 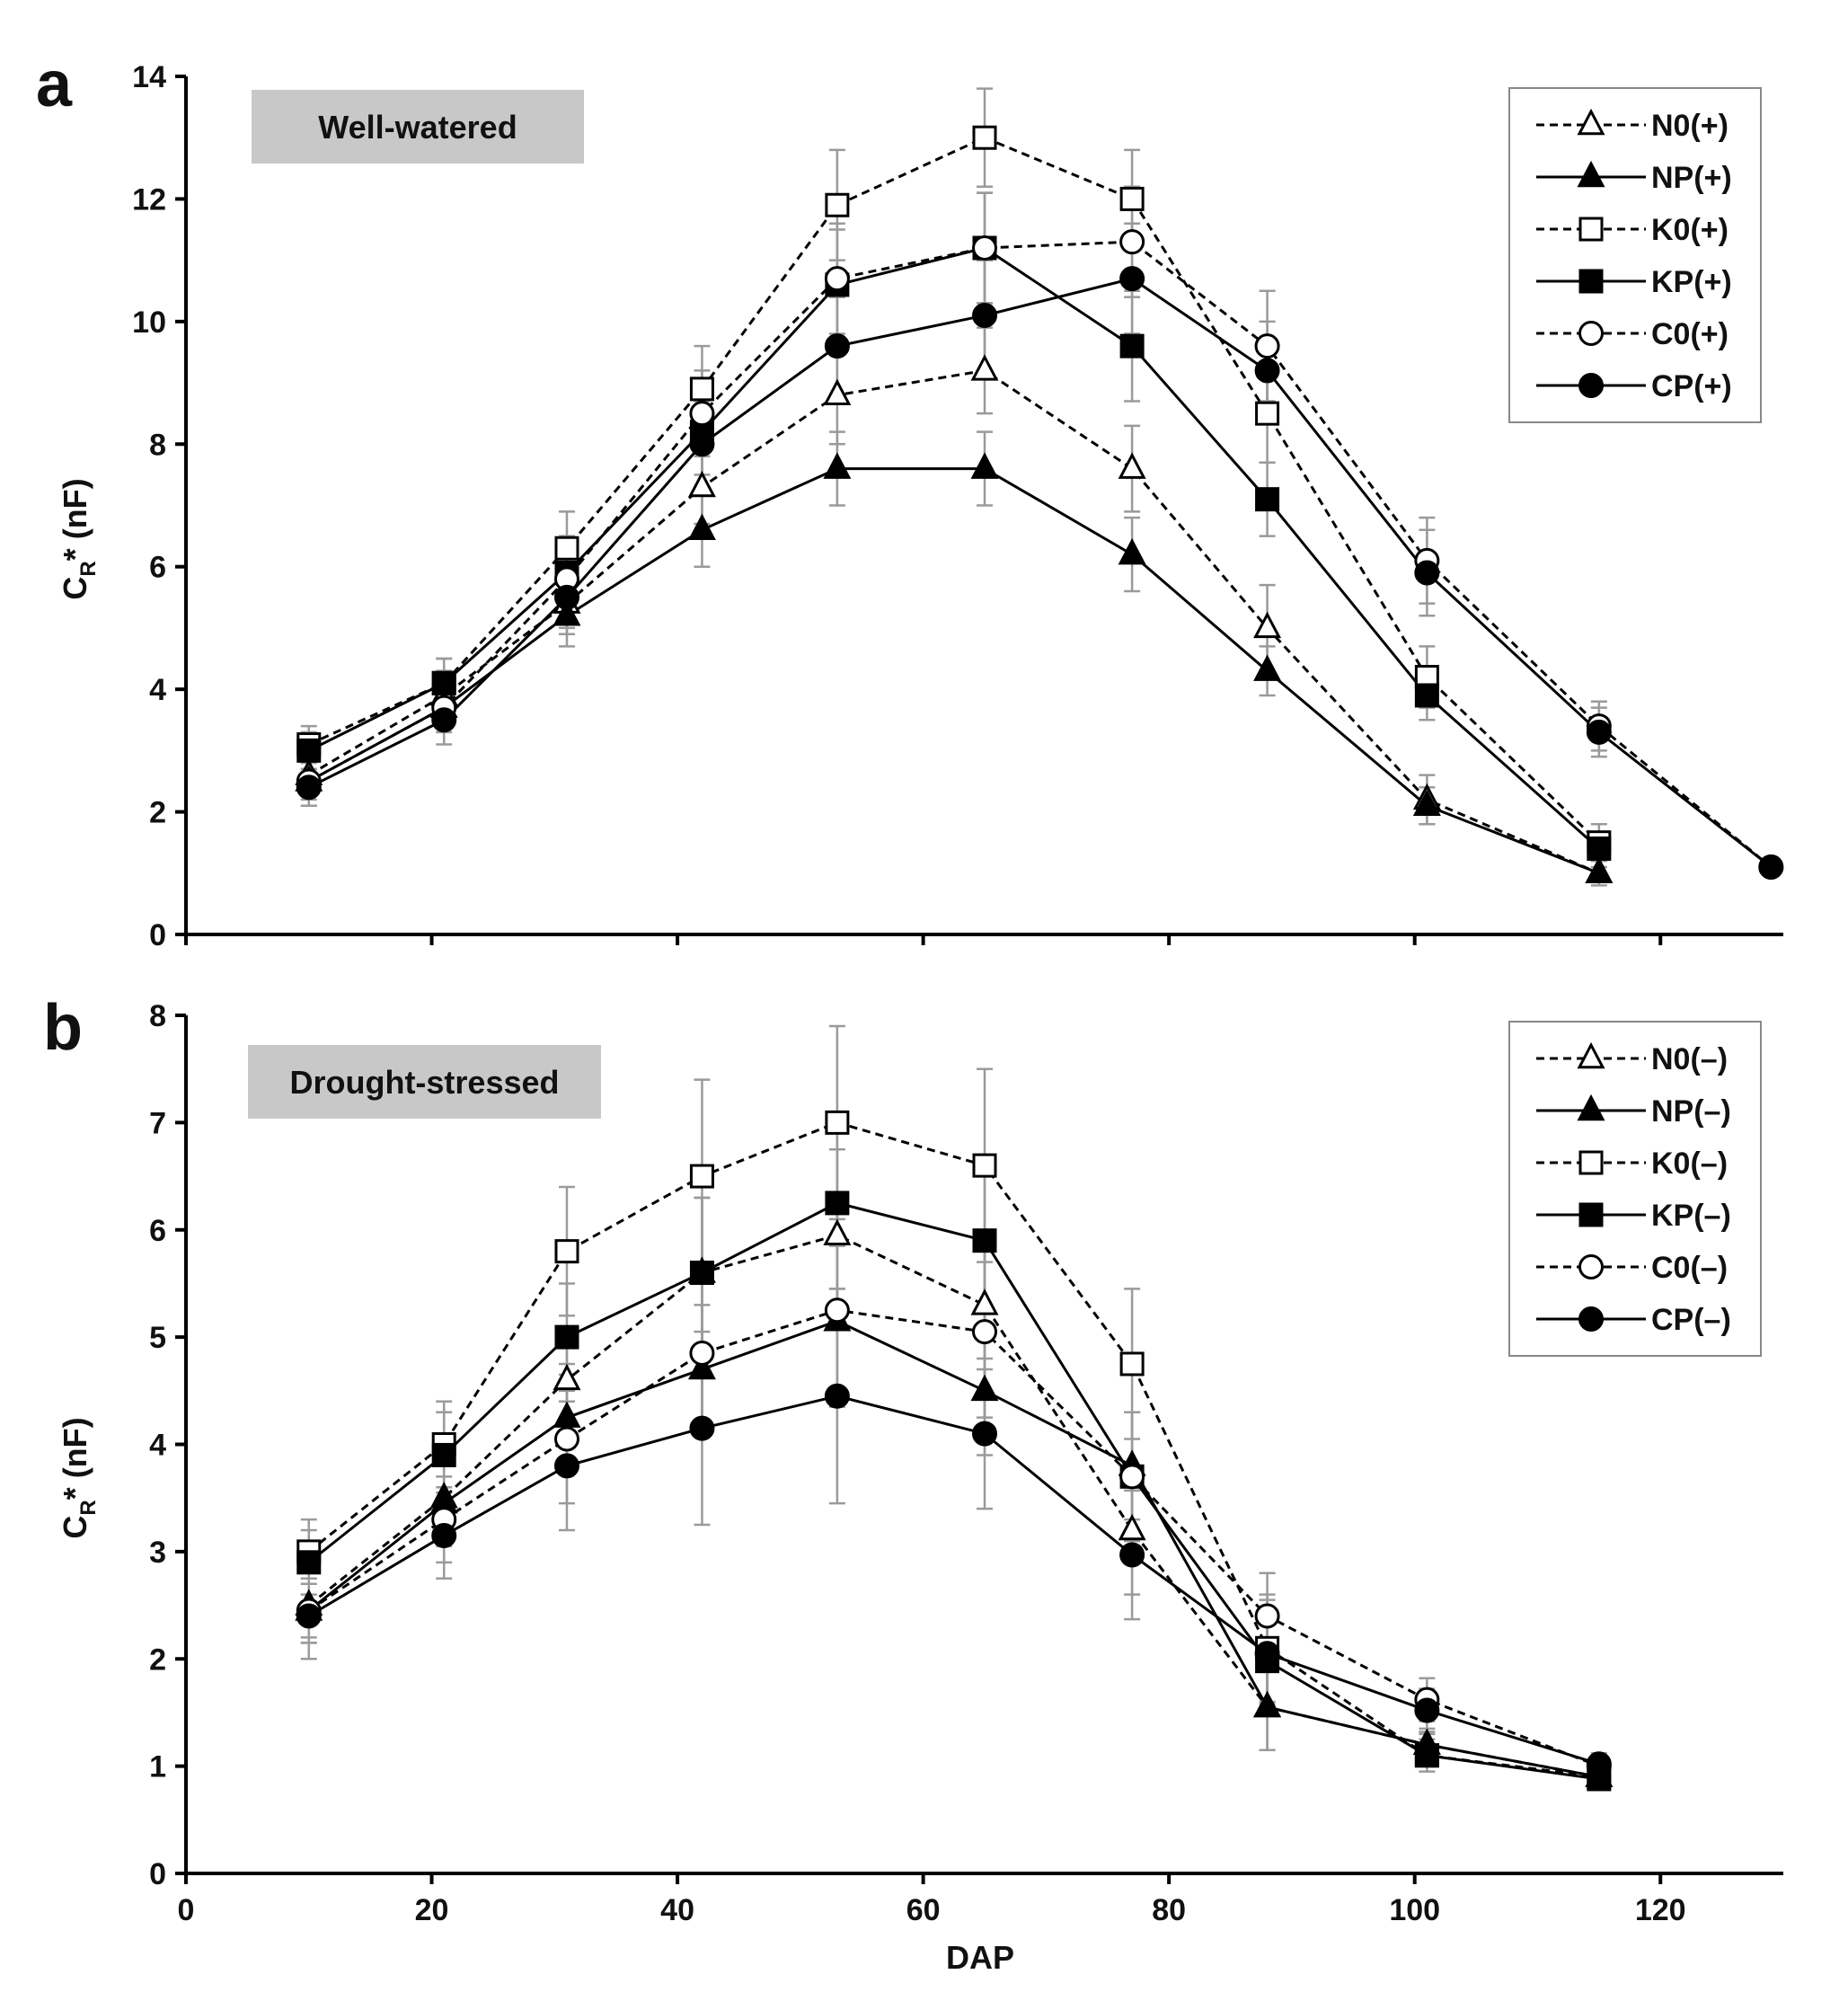 I want to click on y-tick-label: 12, so click(x=149, y=200).